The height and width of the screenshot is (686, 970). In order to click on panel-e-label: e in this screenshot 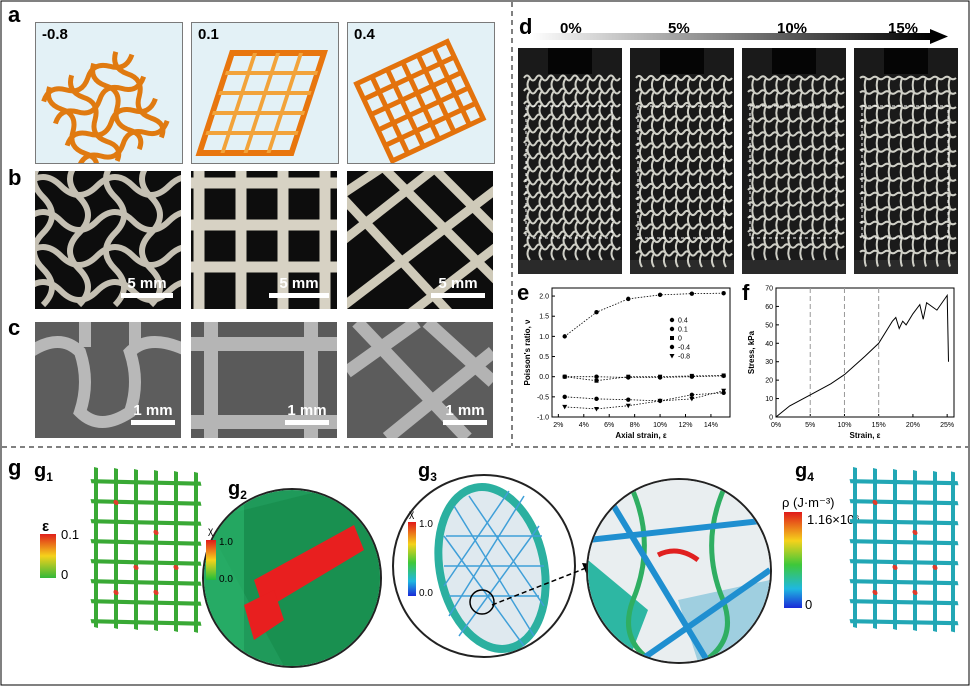, I will do `click(523, 292)`.